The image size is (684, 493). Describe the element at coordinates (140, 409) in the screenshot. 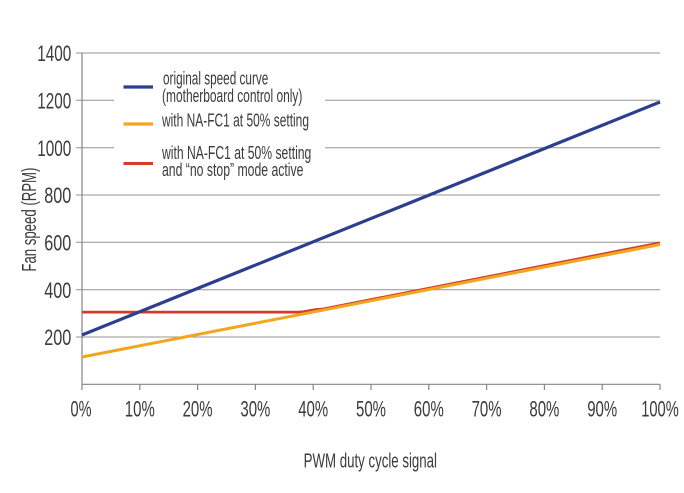

I see `svg-text: 10%` at that location.